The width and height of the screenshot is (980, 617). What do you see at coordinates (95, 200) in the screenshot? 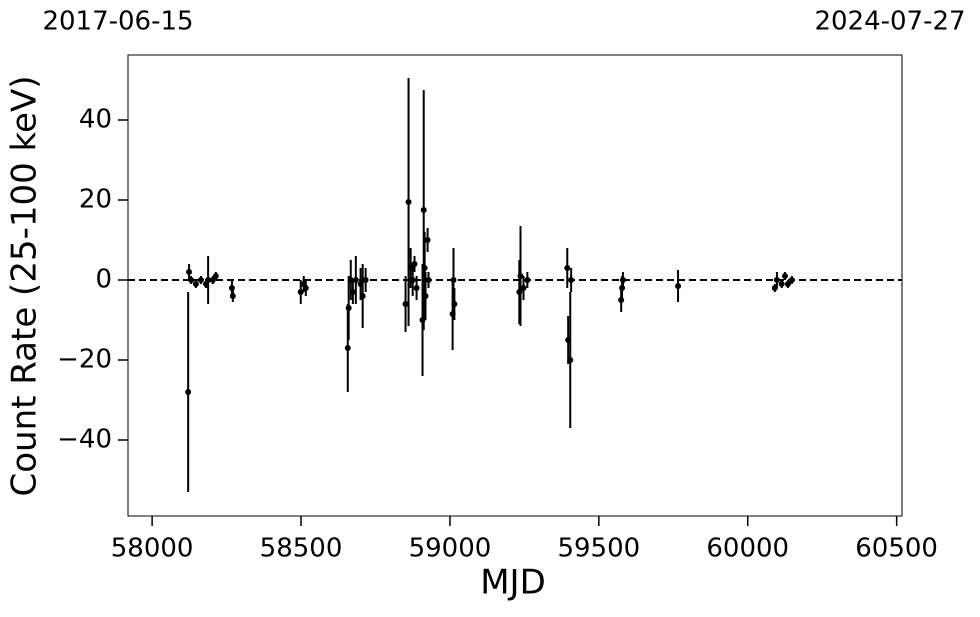
I see `y-tick-label: 20` at bounding box center [95, 200].